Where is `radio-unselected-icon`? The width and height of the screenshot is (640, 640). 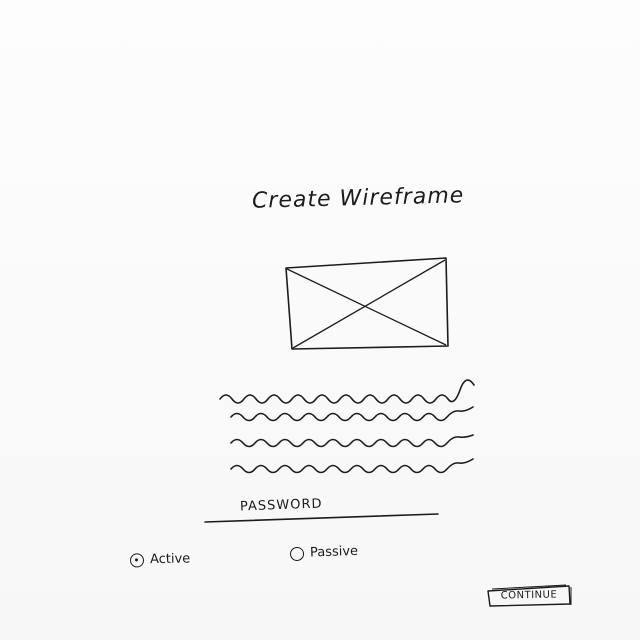
radio-unselected-icon is located at coordinates (297, 553).